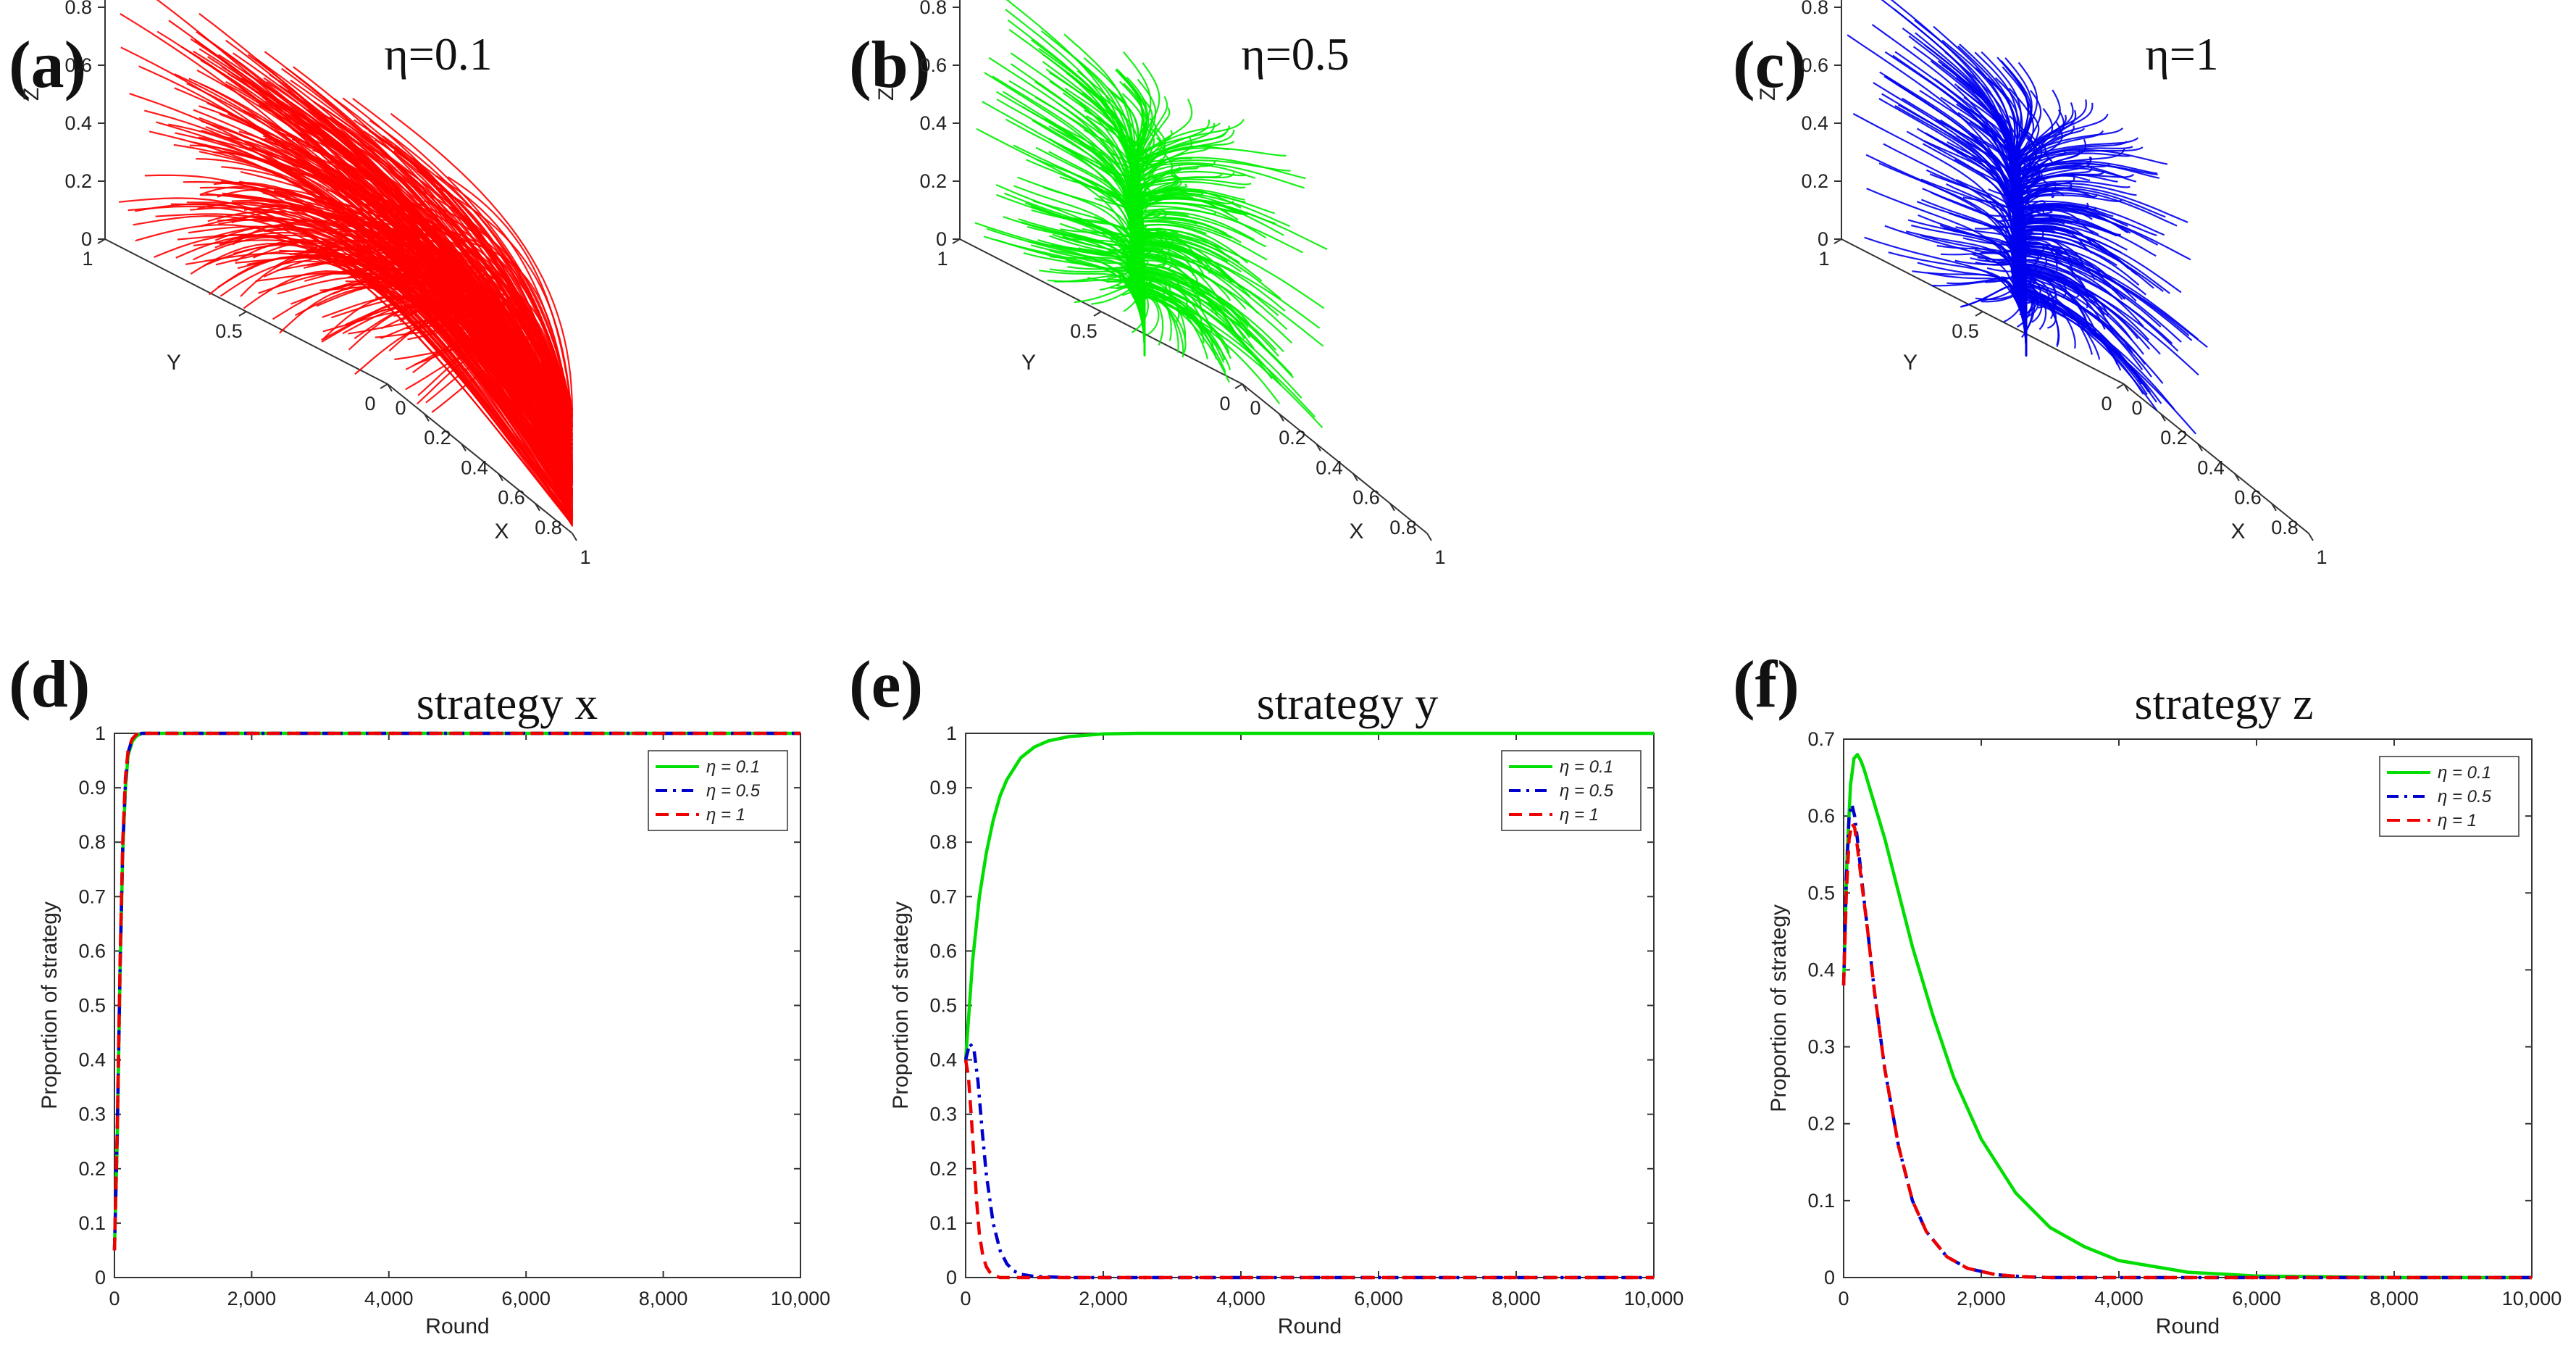 The image size is (2576, 1350). Describe the element at coordinates (389, 1298) in the screenshot. I see `x-tick-label: 4,000` at that location.